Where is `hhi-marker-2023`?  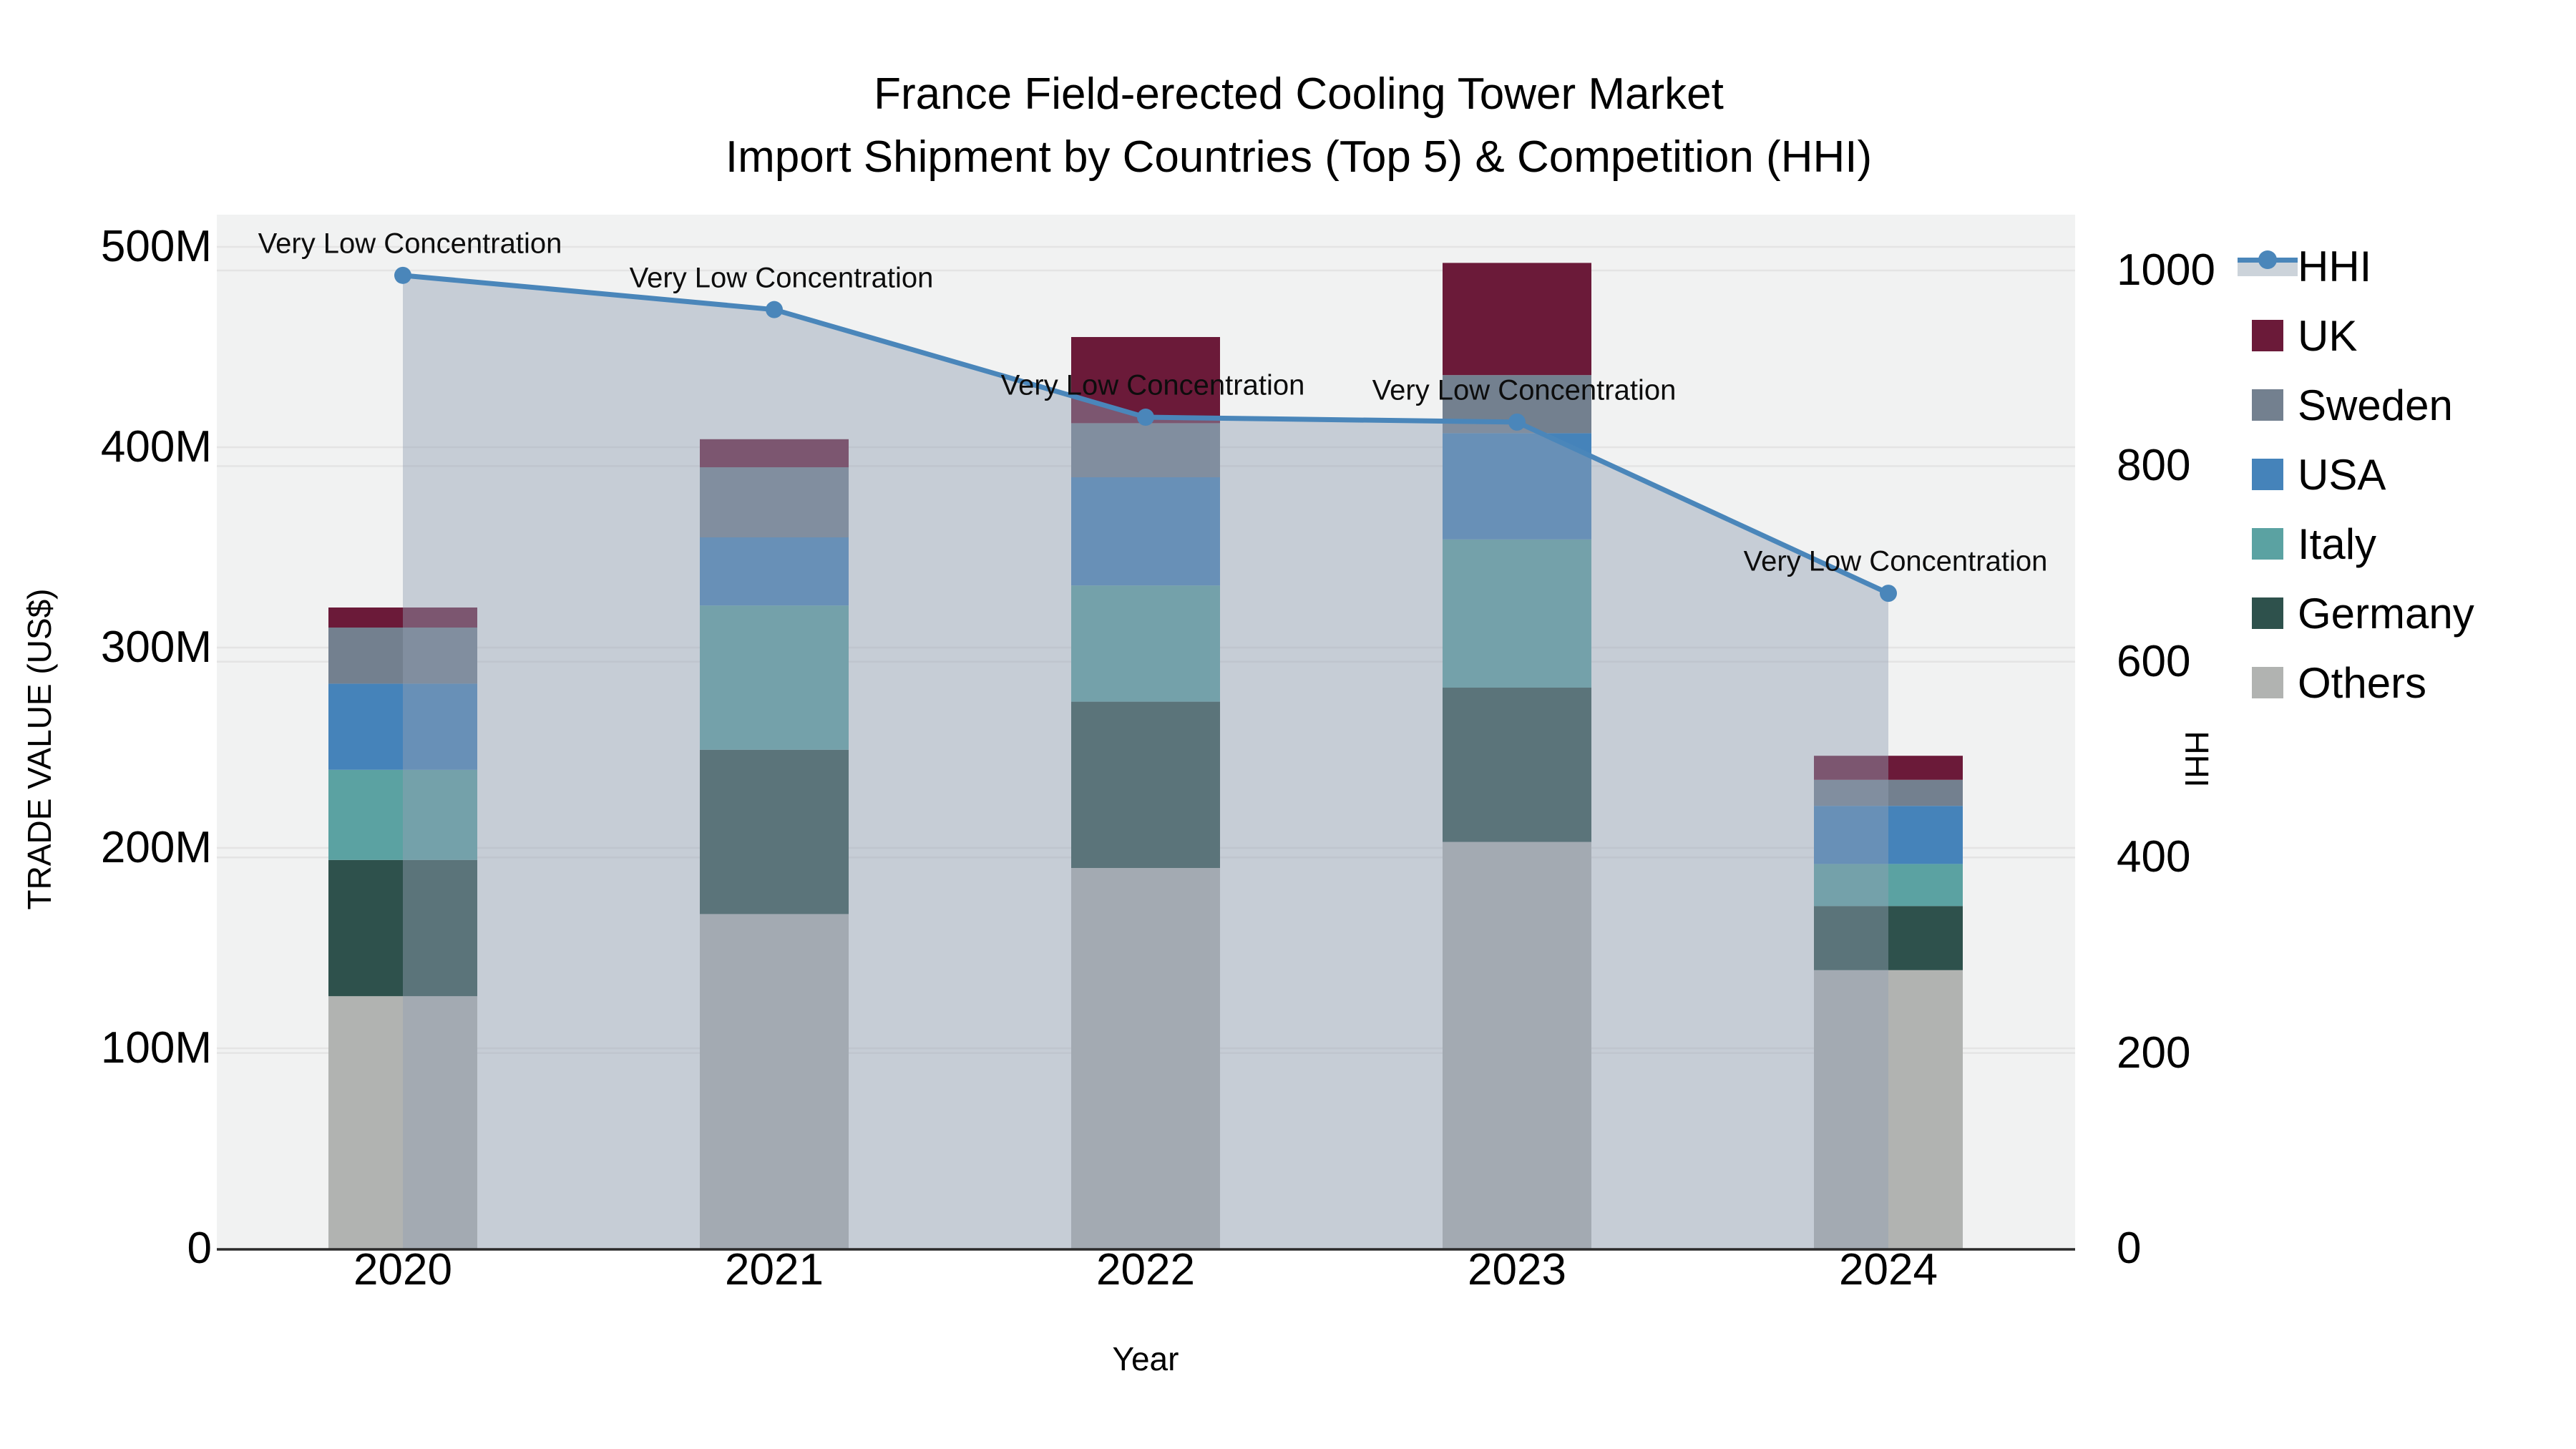 hhi-marker-2023 is located at coordinates (1517, 422).